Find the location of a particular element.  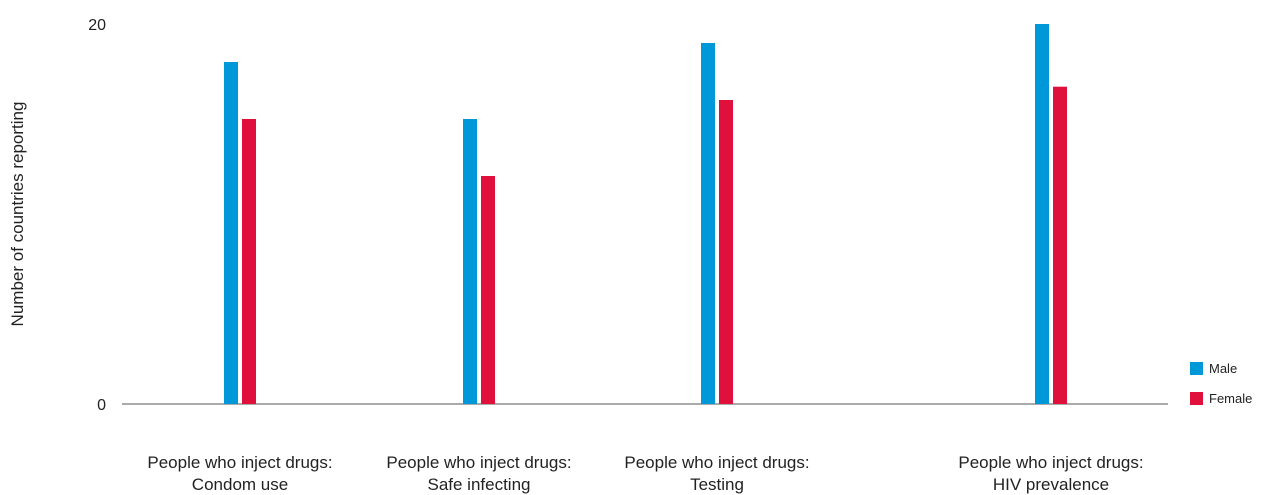

y-tick-label: 0 is located at coordinates (101, 405).